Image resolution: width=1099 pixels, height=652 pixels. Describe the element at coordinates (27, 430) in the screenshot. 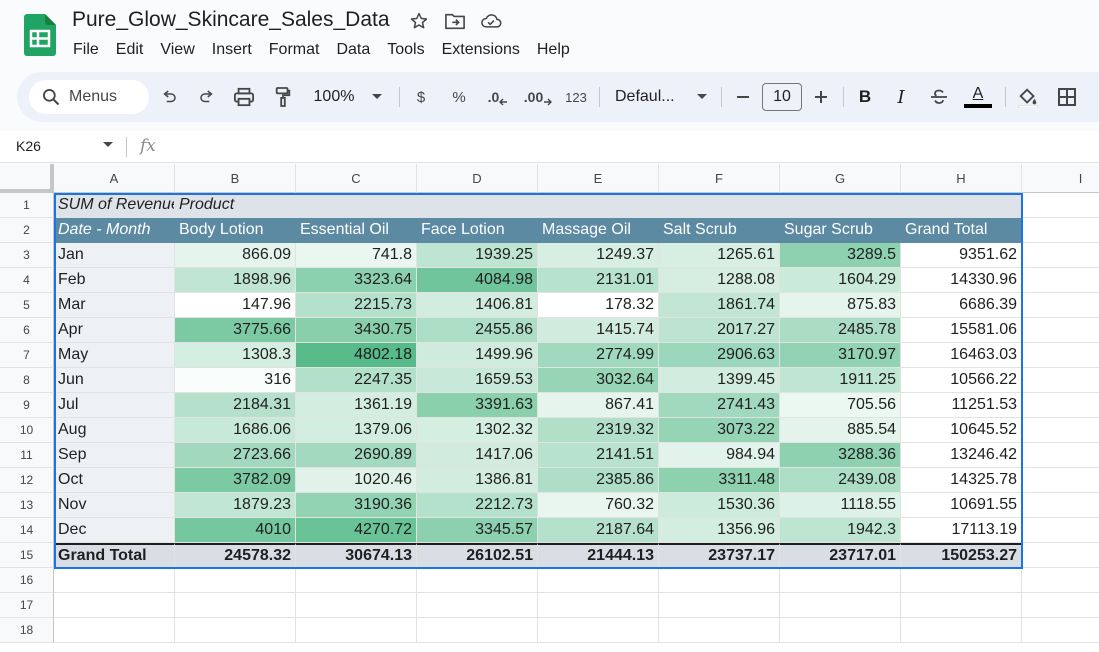

I see `row-header-10: 10` at that location.